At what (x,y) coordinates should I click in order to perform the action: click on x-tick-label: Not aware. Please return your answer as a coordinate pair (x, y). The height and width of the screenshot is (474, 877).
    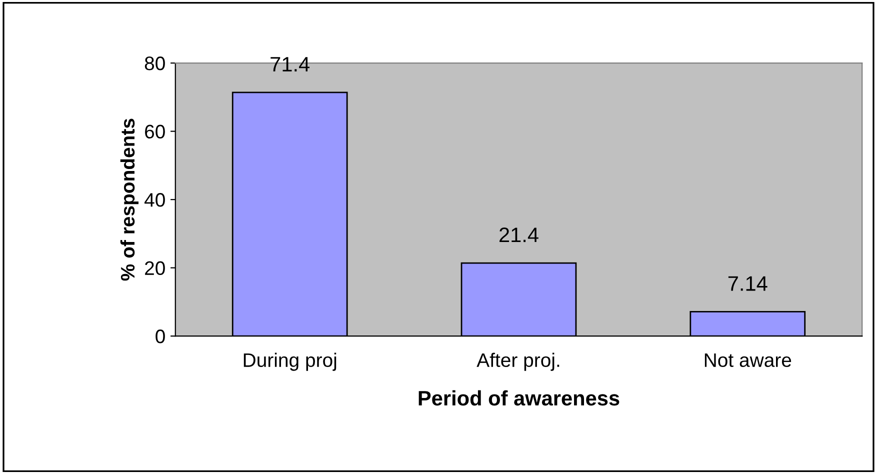
    Looking at the image, I should click on (748, 360).